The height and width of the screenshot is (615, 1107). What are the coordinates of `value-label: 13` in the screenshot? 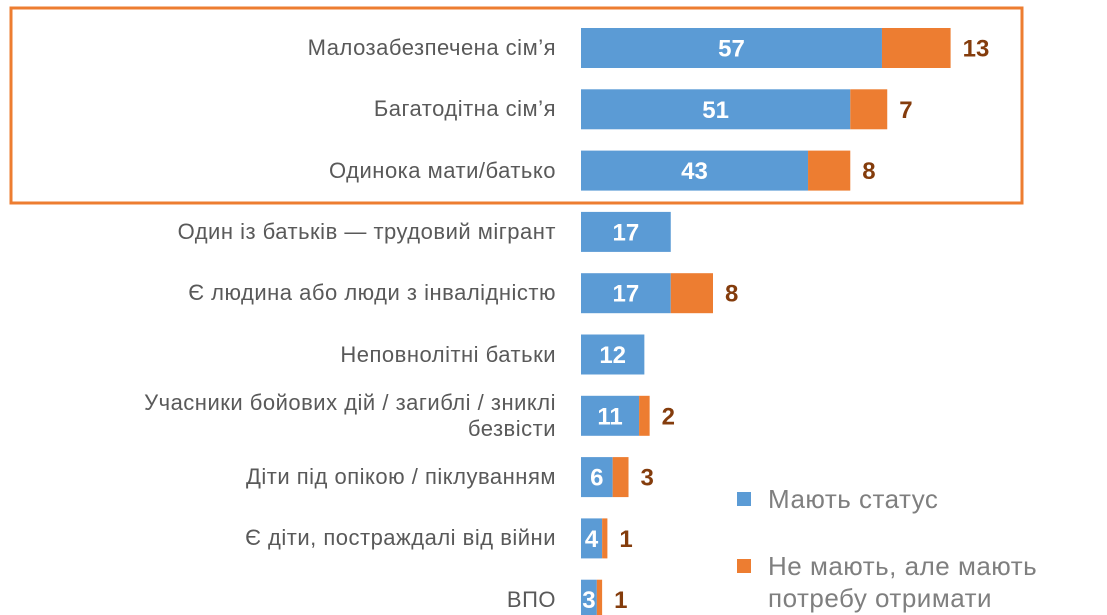 It's located at (976, 49).